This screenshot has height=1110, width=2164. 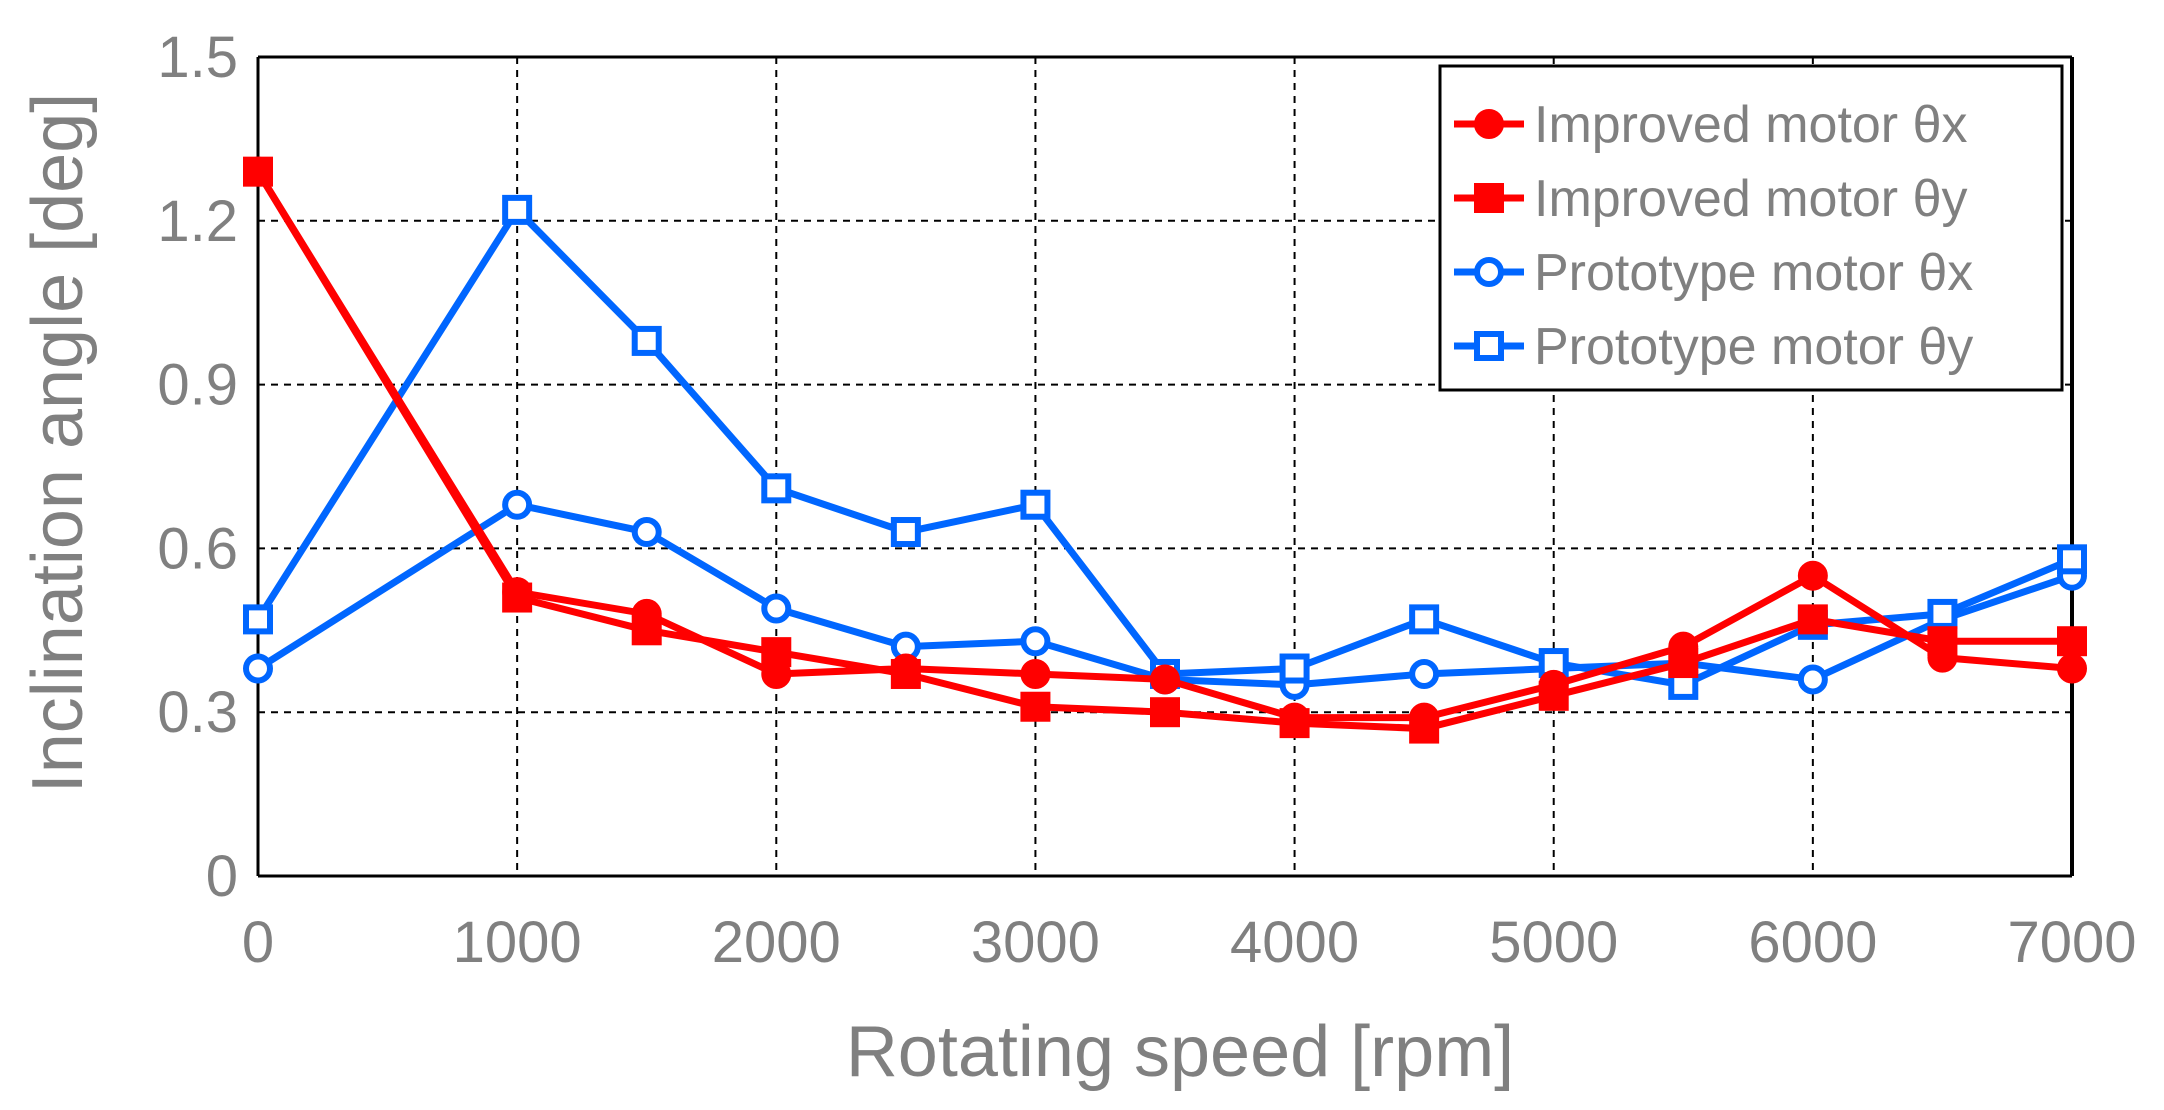 I want to click on y-axis-title: Inclination angle [deg], so click(x=58, y=443).